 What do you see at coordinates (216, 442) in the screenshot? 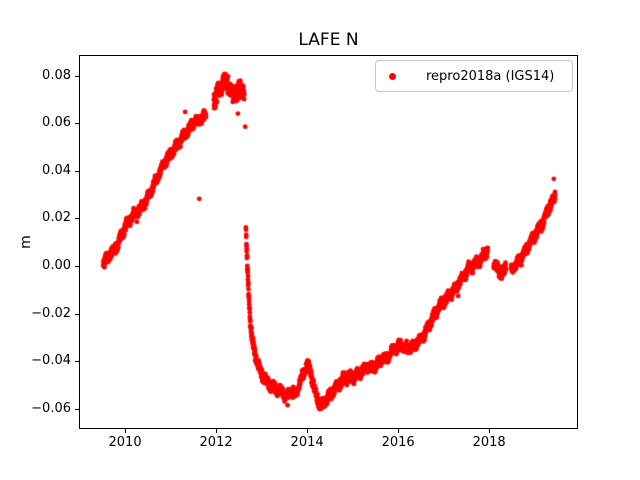
I see `x-tick-label: 2012` at bounding box center [216, 442].